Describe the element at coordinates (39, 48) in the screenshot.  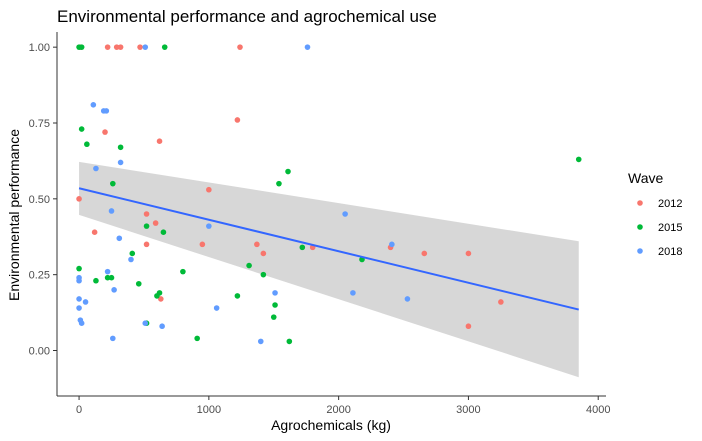
I see `y-tick-label: 1.00` at that location.